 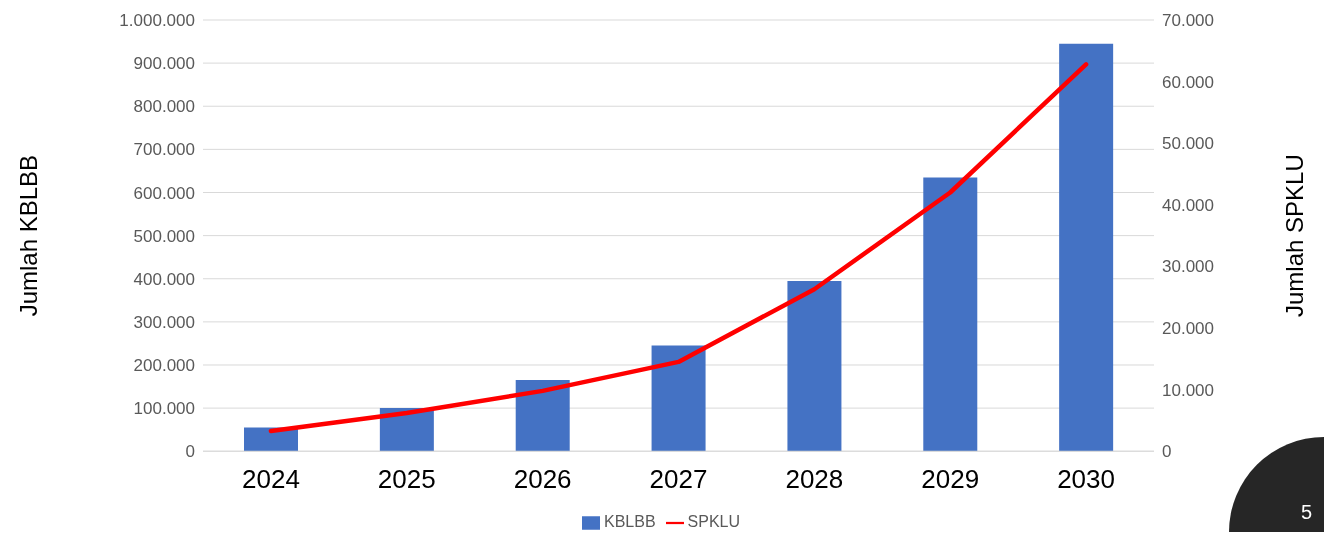 I want to click on x-tick-label: 2027, so click(x=678, y=478).